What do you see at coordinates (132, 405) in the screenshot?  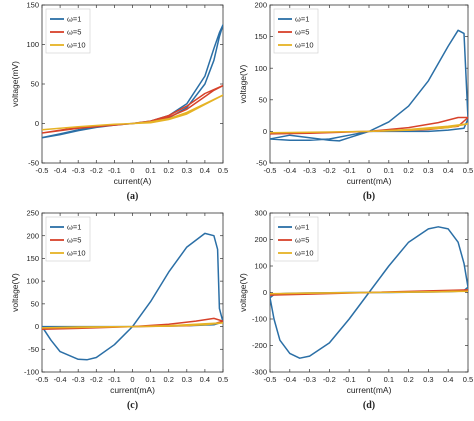 I see `panel-caption: (c)` at bounding box center [132, 405].